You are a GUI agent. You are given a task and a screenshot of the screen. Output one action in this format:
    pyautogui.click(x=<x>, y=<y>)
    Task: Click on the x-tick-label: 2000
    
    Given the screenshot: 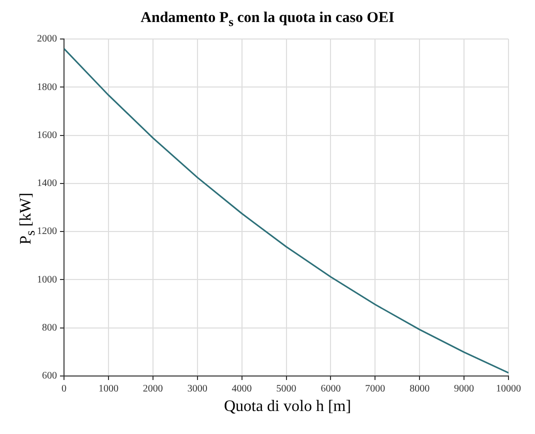 What is the action you would take?
    pyautogui.click(x=152, y=389)
    